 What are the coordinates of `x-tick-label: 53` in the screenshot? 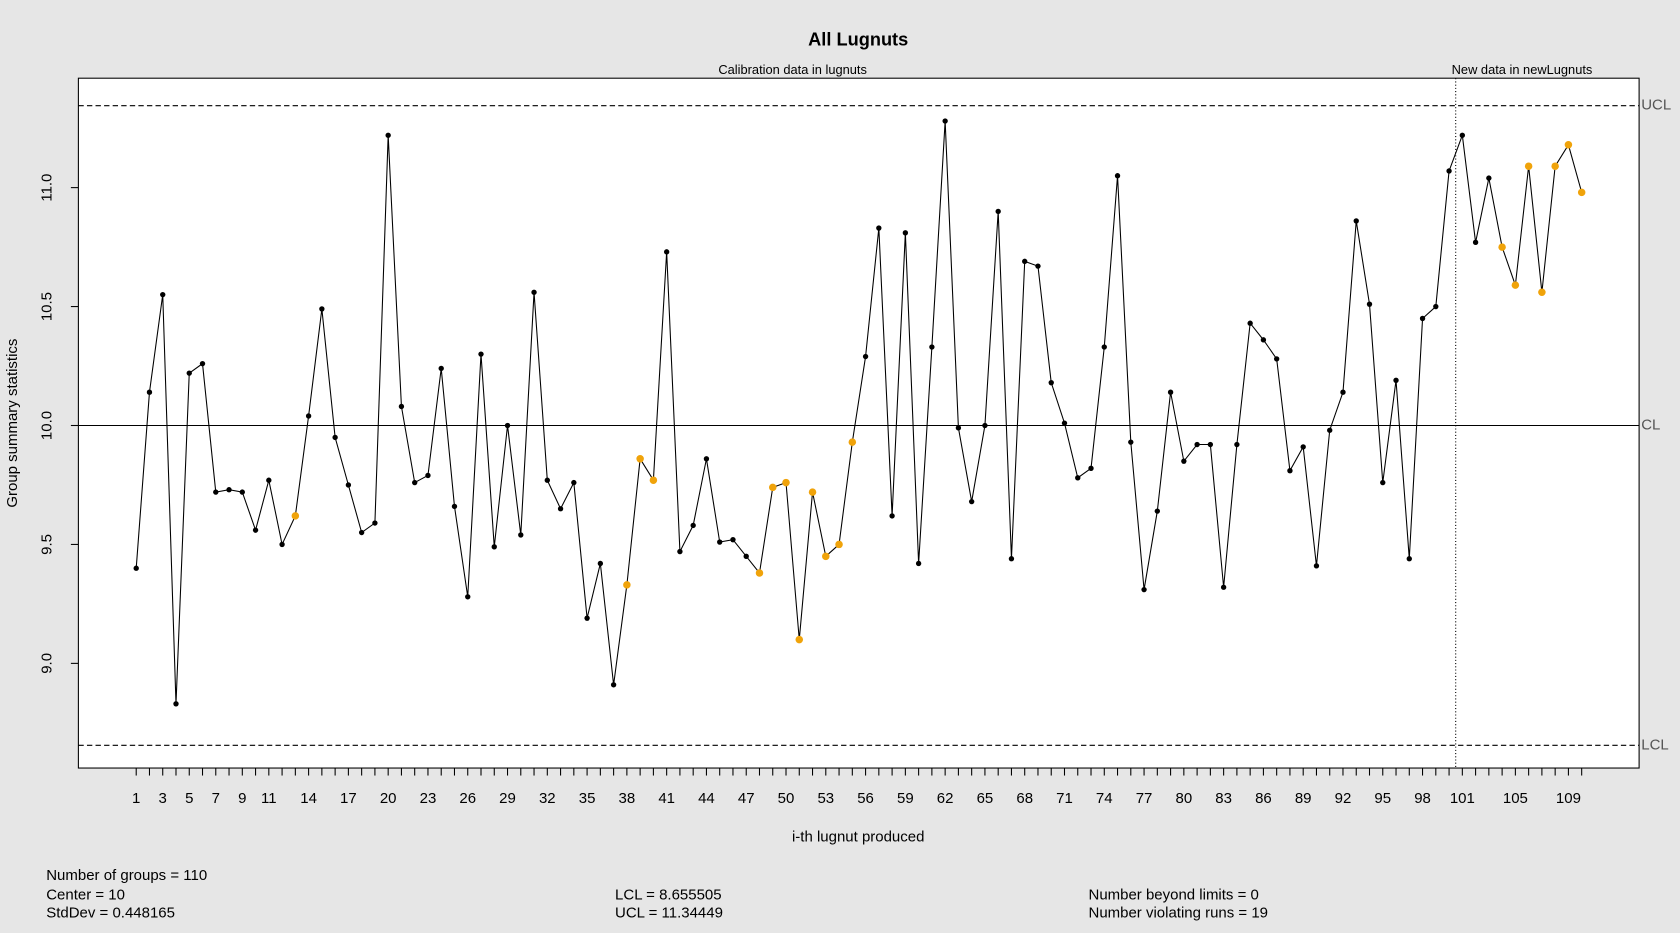 It's located at (825, 798).